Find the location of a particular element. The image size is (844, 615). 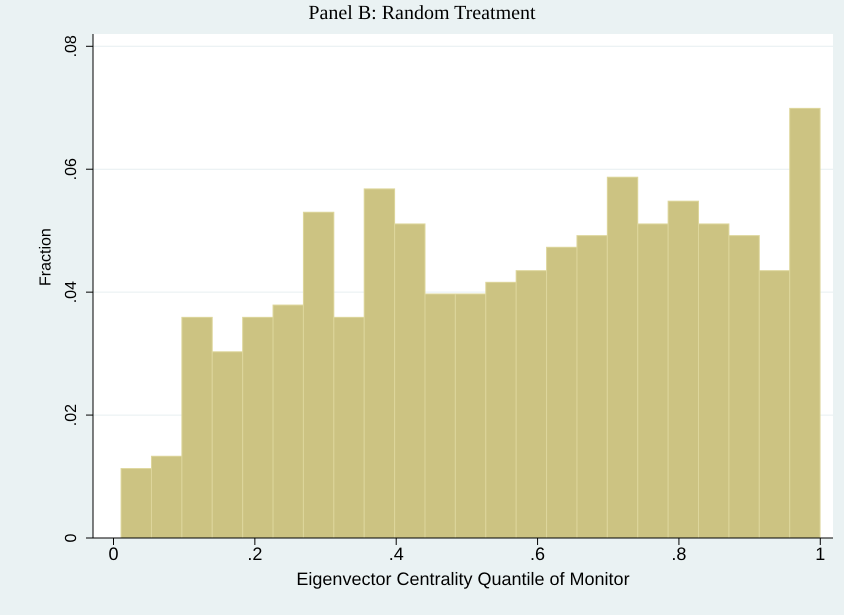

y-tick-label: .06 is located at coordinates (71, 169).